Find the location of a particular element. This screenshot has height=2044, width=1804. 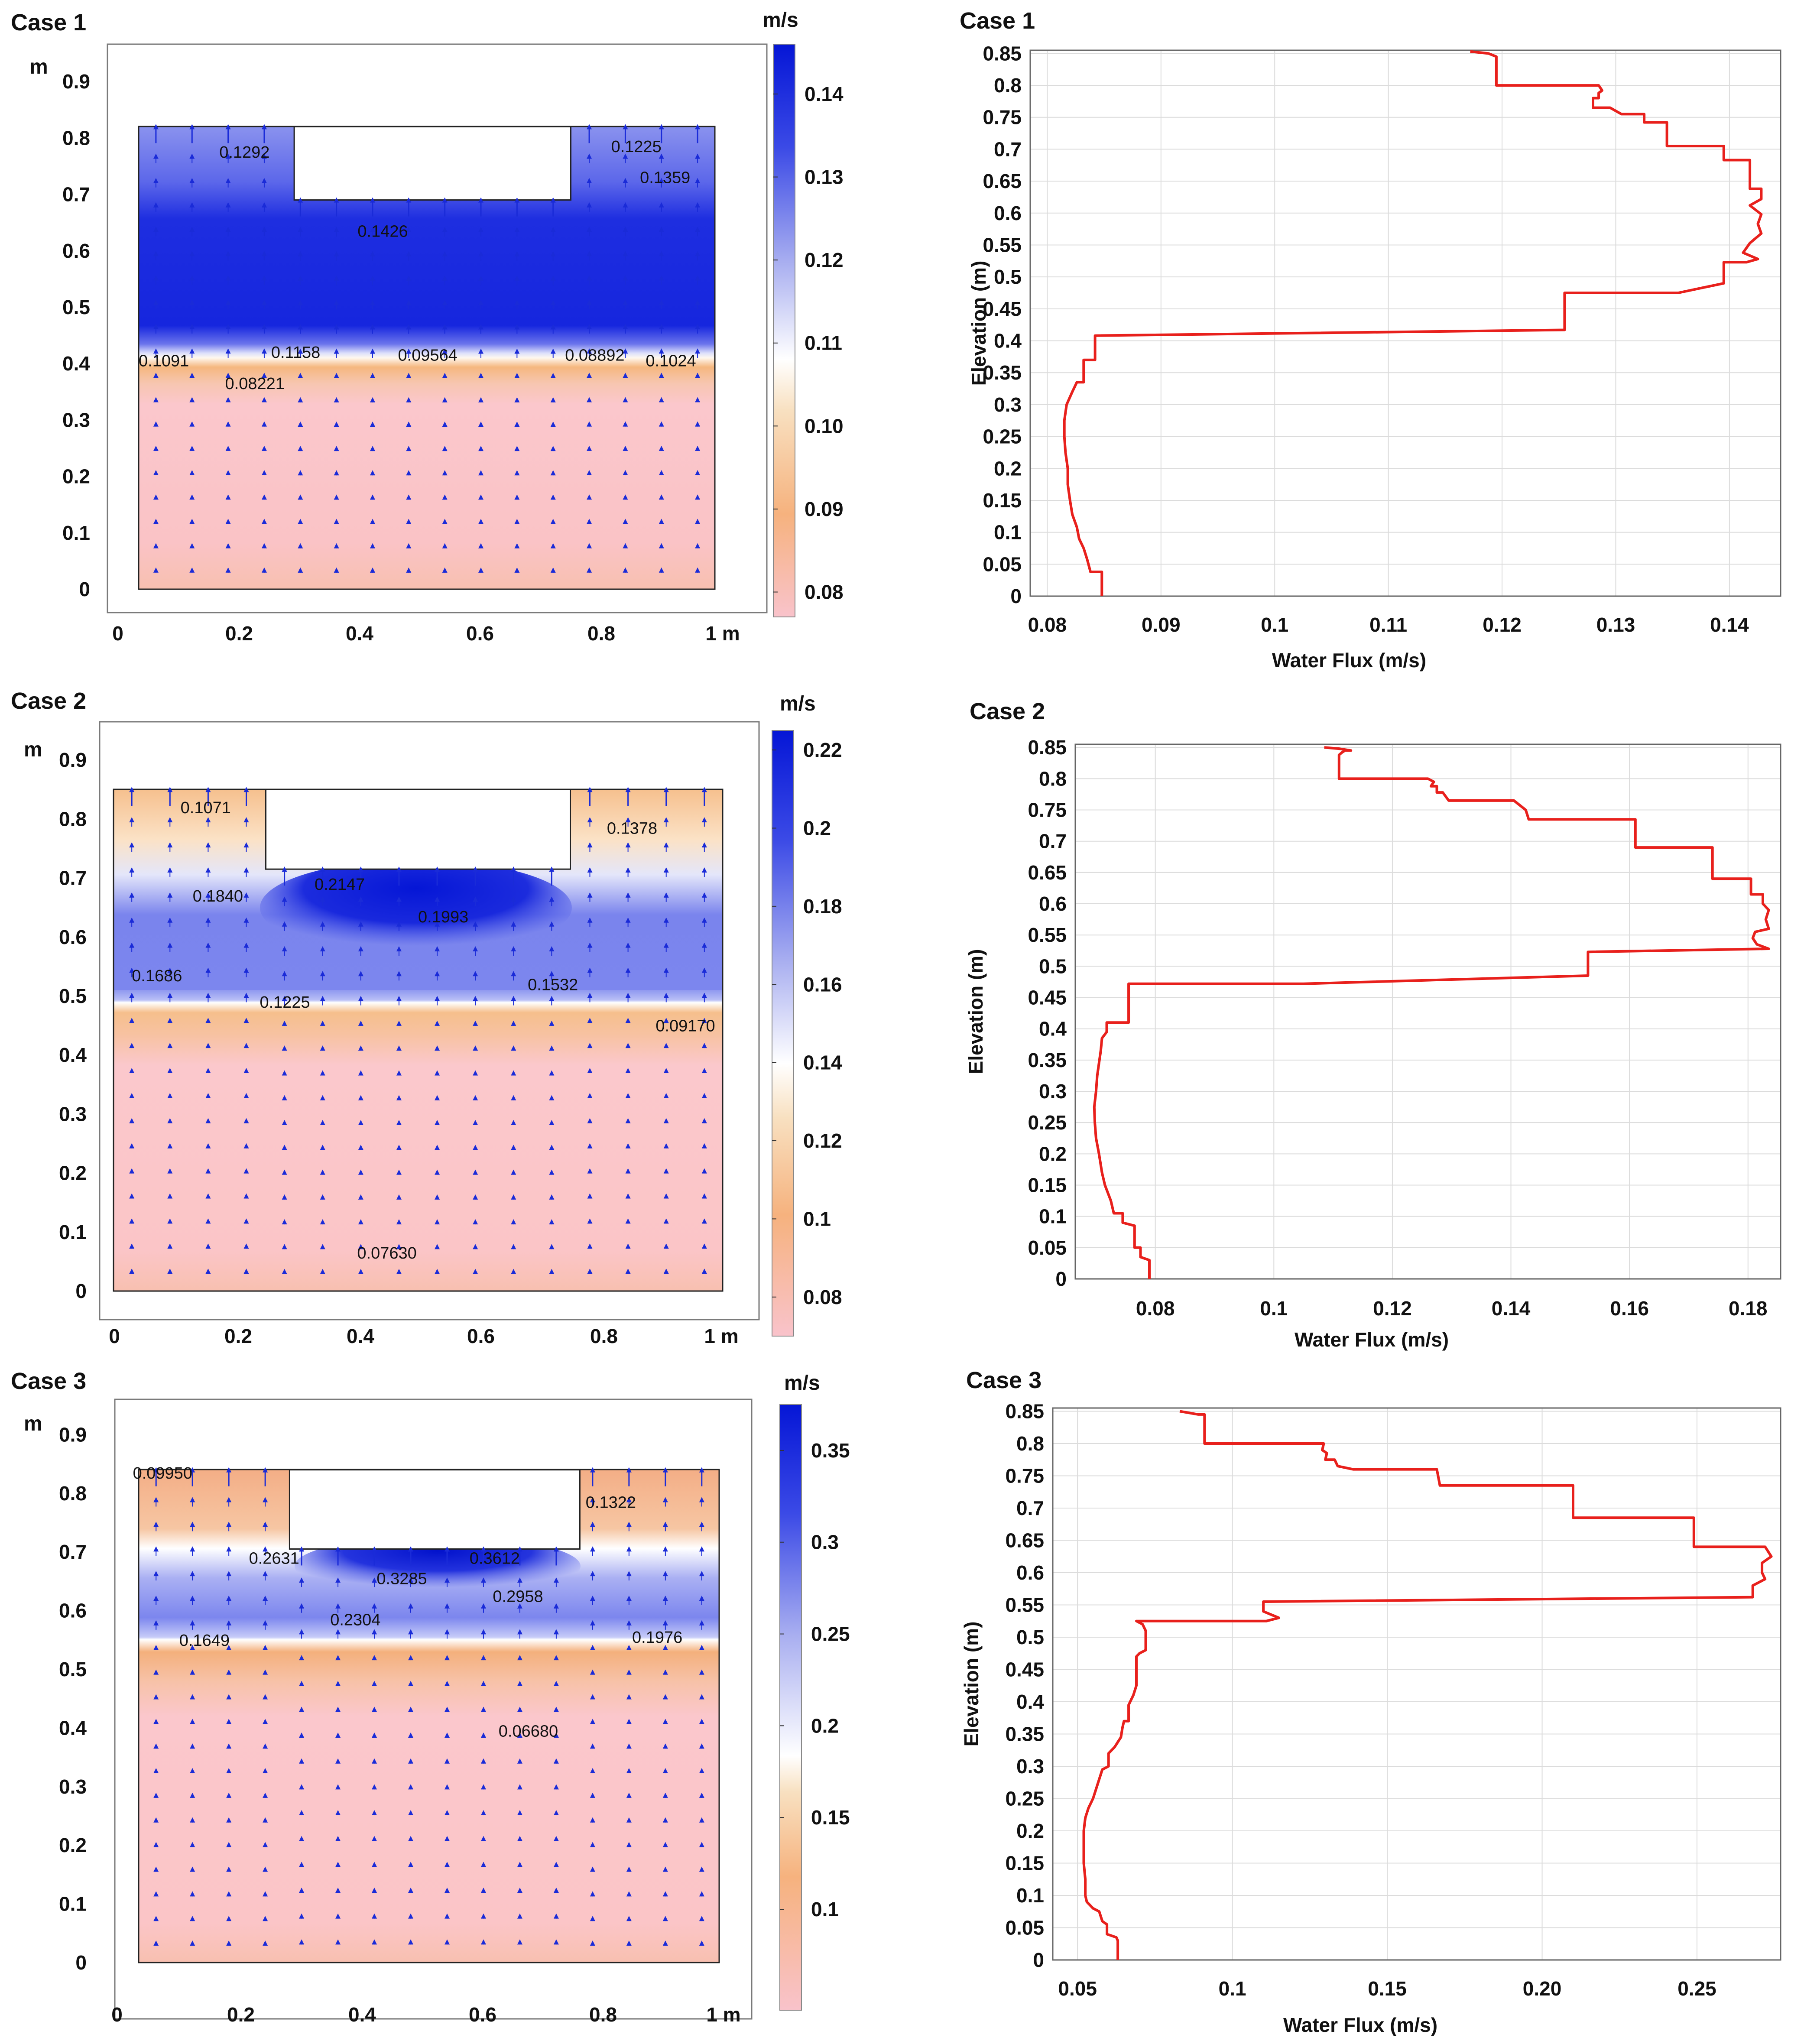

case2-map-x-ticks: 0 0.2 0.4 0.6 0.8 1 m is located at coordinates (423, 1336).